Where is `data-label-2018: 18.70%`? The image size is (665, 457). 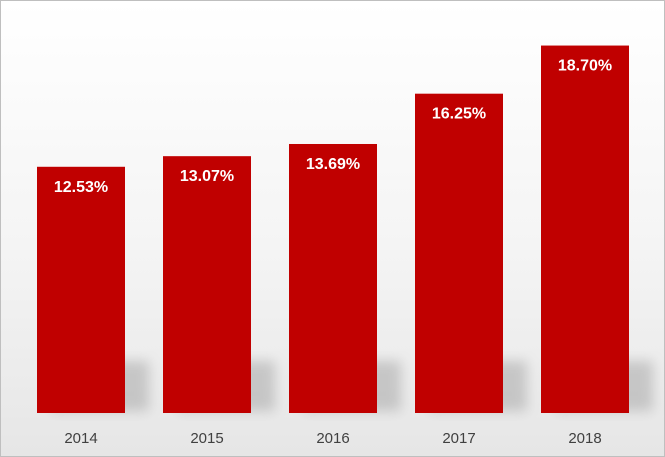
data-label-2018: 18.70% is located at coordinates (585, 66).